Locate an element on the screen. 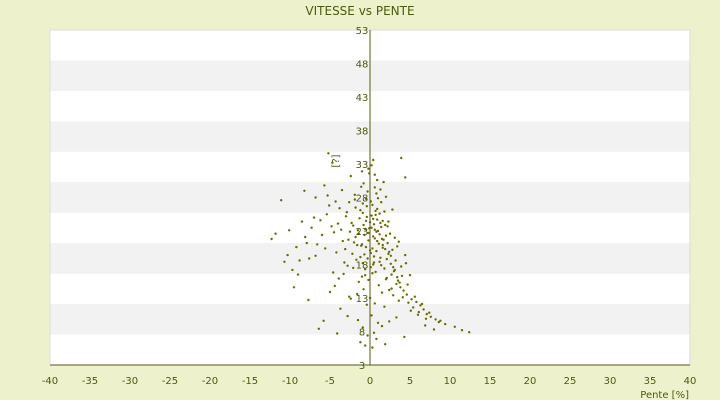 The height and width of the screenshot is (400, 720). y-tick-label: 38 is located at coordinates (362, 132).